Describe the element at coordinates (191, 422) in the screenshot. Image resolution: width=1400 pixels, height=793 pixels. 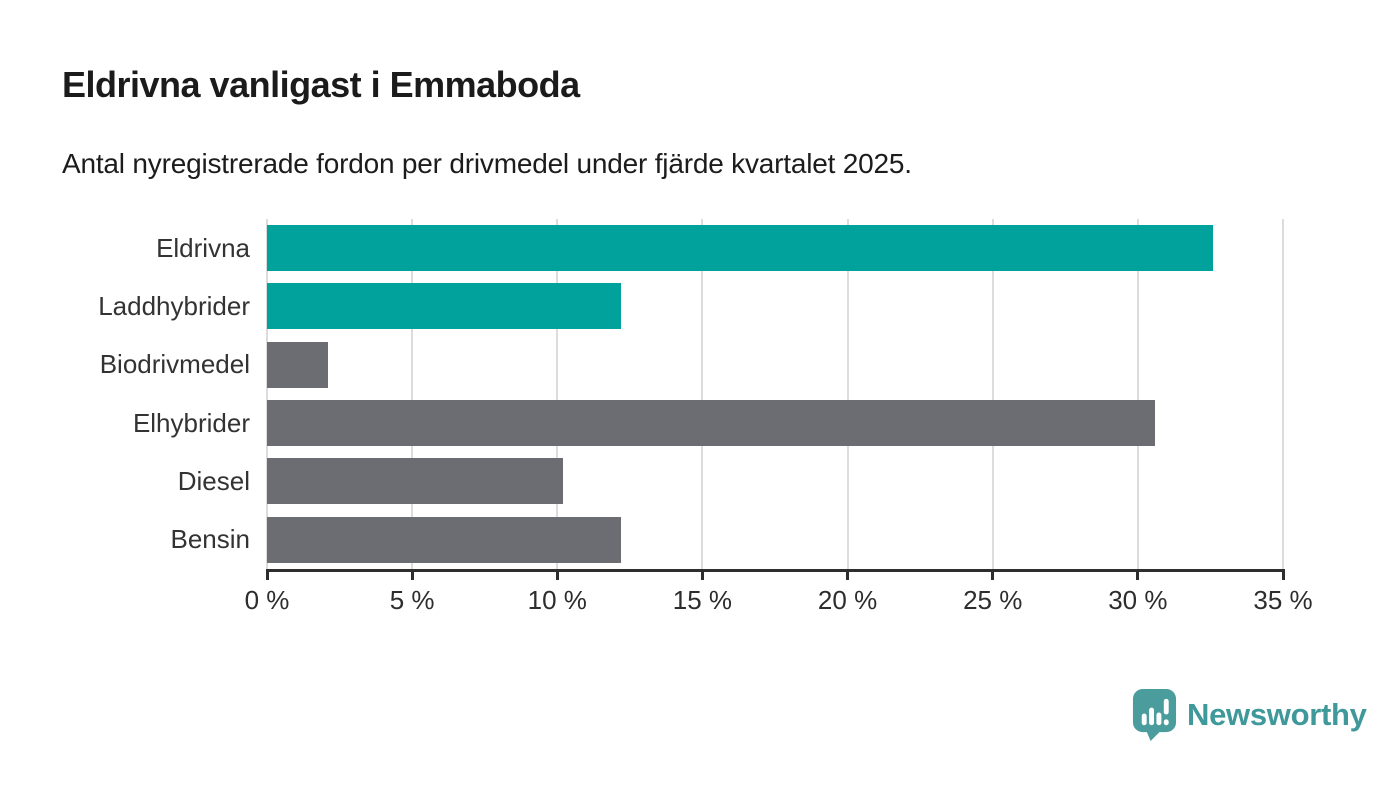
I see `category-label: Elhybrider` at that location.